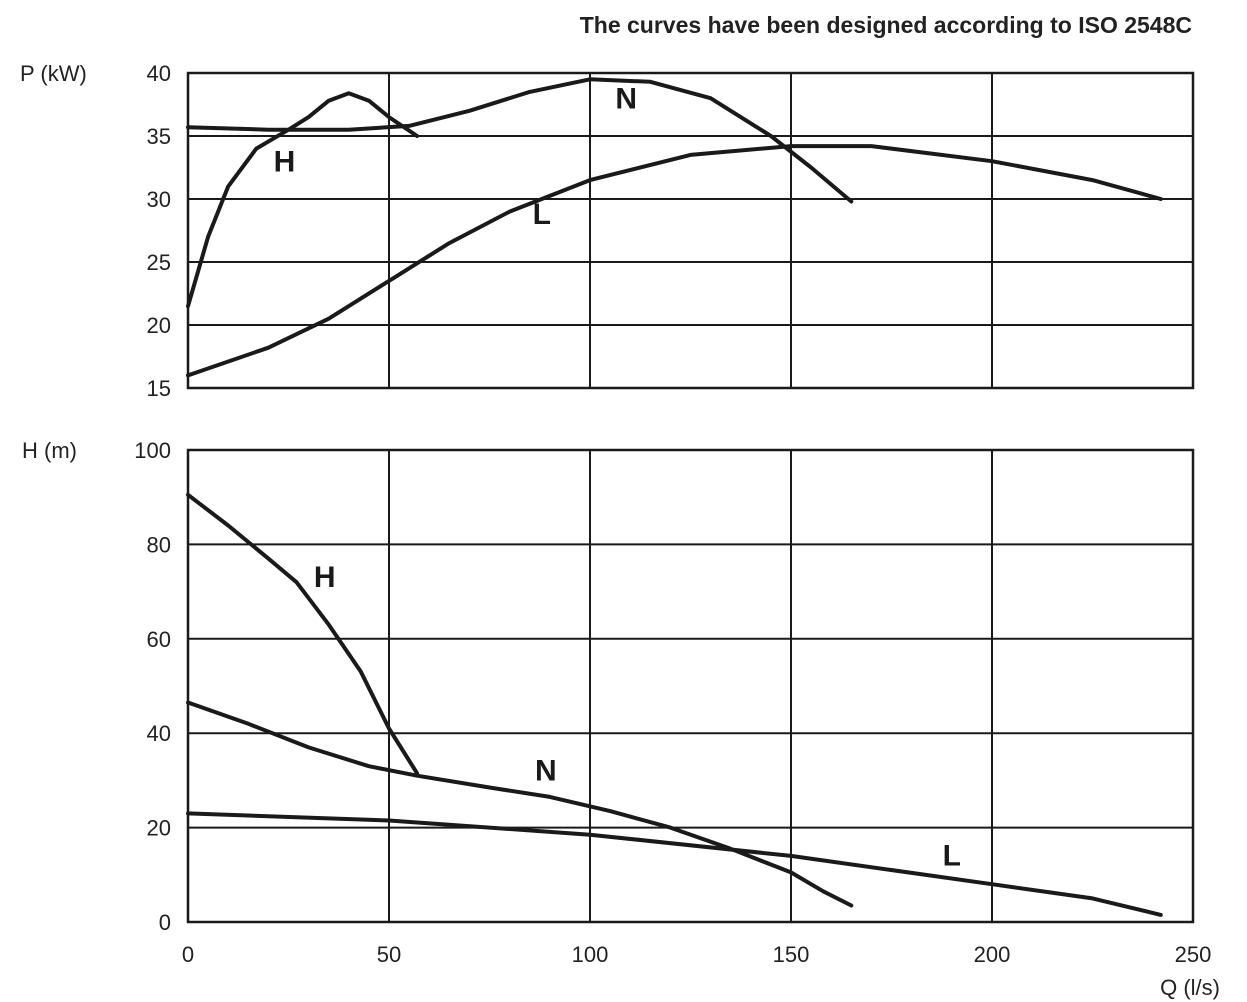  I want to click on power-ytick-label: 20, so click(159, 325).